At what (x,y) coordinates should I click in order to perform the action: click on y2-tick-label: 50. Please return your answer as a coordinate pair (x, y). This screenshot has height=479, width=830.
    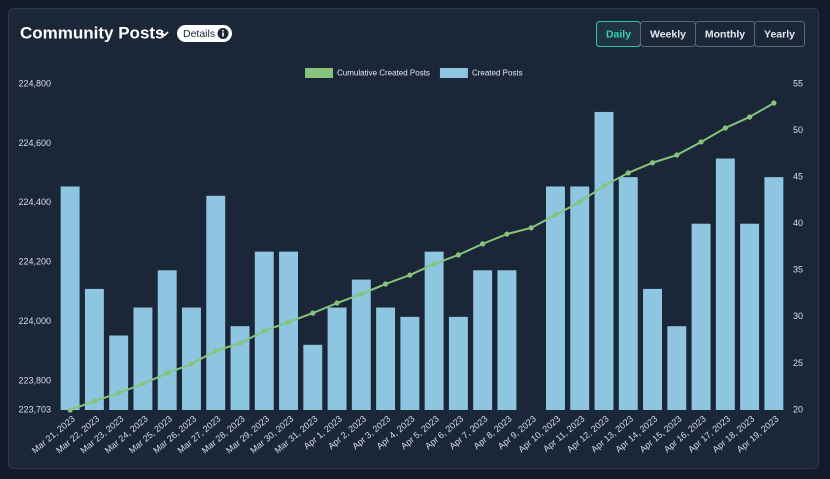
    Looking at the image, I should click on (798, 130).